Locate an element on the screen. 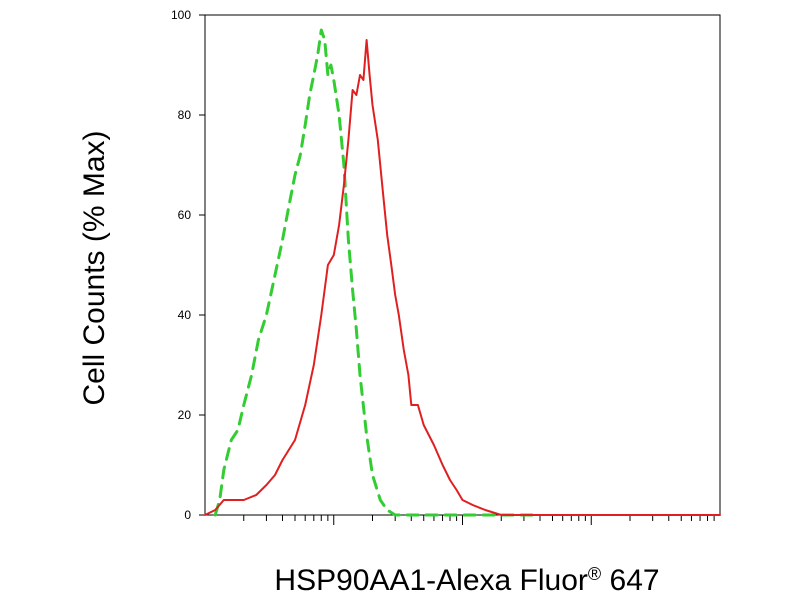 Image resolution: width=800 pixels, height=600 pixels. y-tick-label: 20 is located at coordinates (185, 415).